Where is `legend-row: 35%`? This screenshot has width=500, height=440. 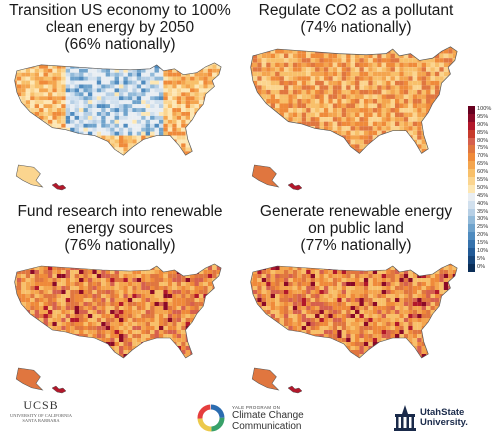 legend-row: 35% is located at coordinates (483, 212).